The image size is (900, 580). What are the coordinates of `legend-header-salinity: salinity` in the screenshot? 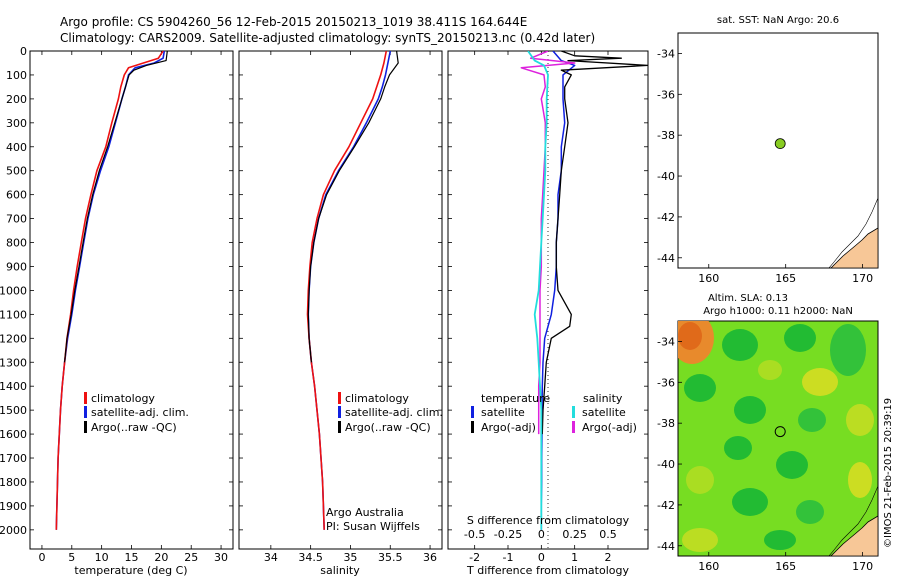 It's located at (603, 398).